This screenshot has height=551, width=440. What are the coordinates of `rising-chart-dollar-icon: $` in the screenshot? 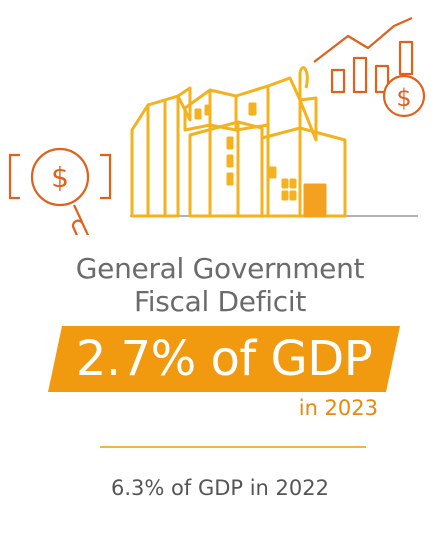 It's located at (369, 67).